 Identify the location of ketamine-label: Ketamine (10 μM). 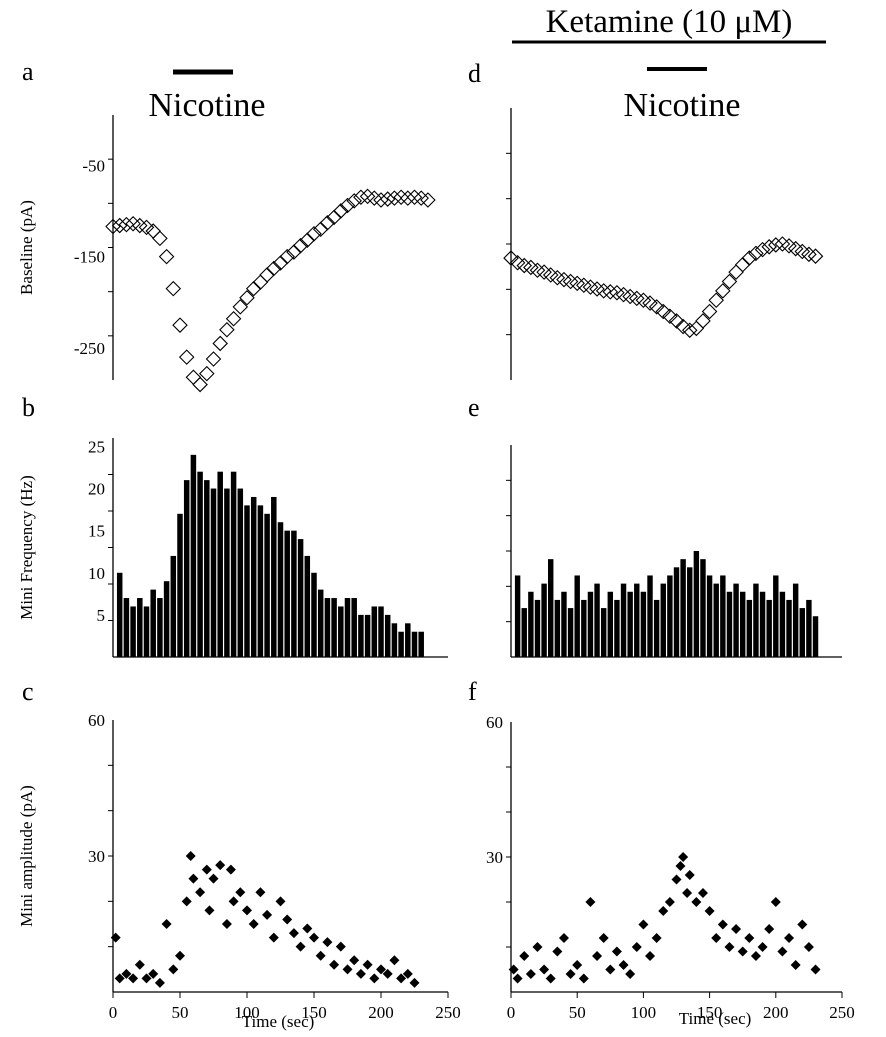
(669, 22).